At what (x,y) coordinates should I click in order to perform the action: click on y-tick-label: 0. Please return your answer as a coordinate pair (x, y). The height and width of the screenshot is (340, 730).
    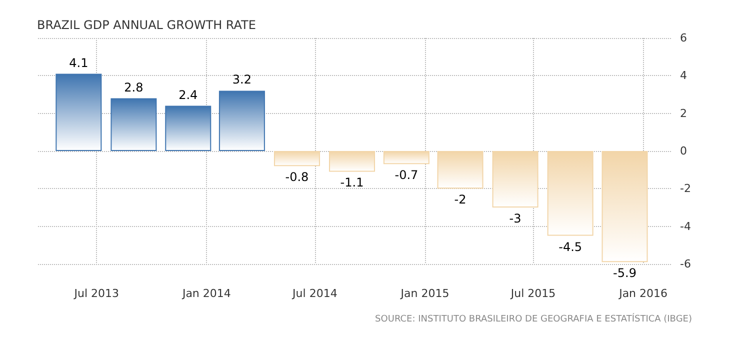
    Looking at the image, I should click on (683, 151).